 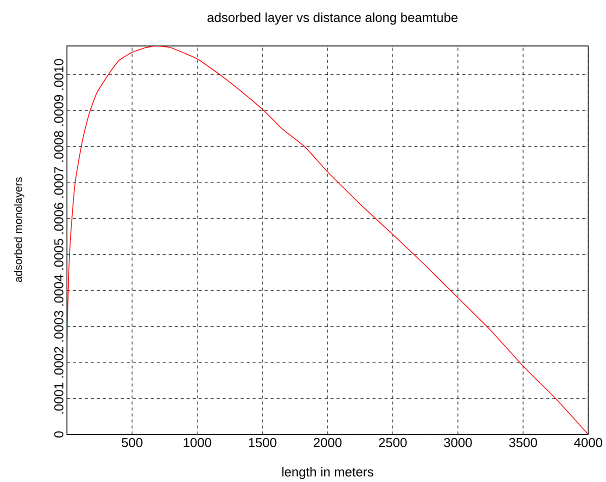 What do you see at coordinates (59, 74) in the screenshot?
I see `y-tick-label: .0010` at bounding box center [59, 74].